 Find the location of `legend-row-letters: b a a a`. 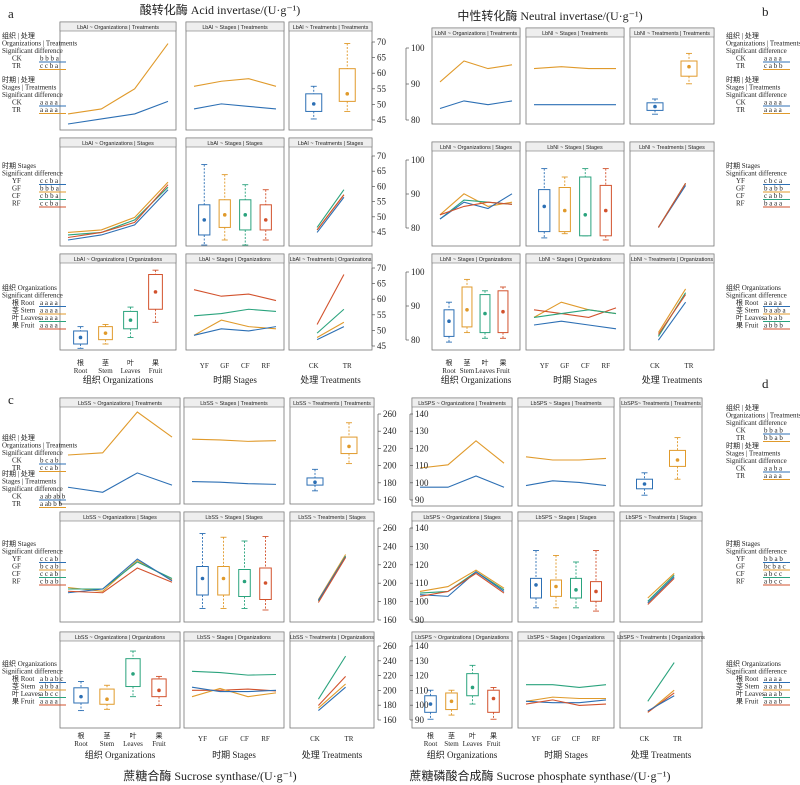

legend-row-letters: b a a a is located at coordinates (773, 204).